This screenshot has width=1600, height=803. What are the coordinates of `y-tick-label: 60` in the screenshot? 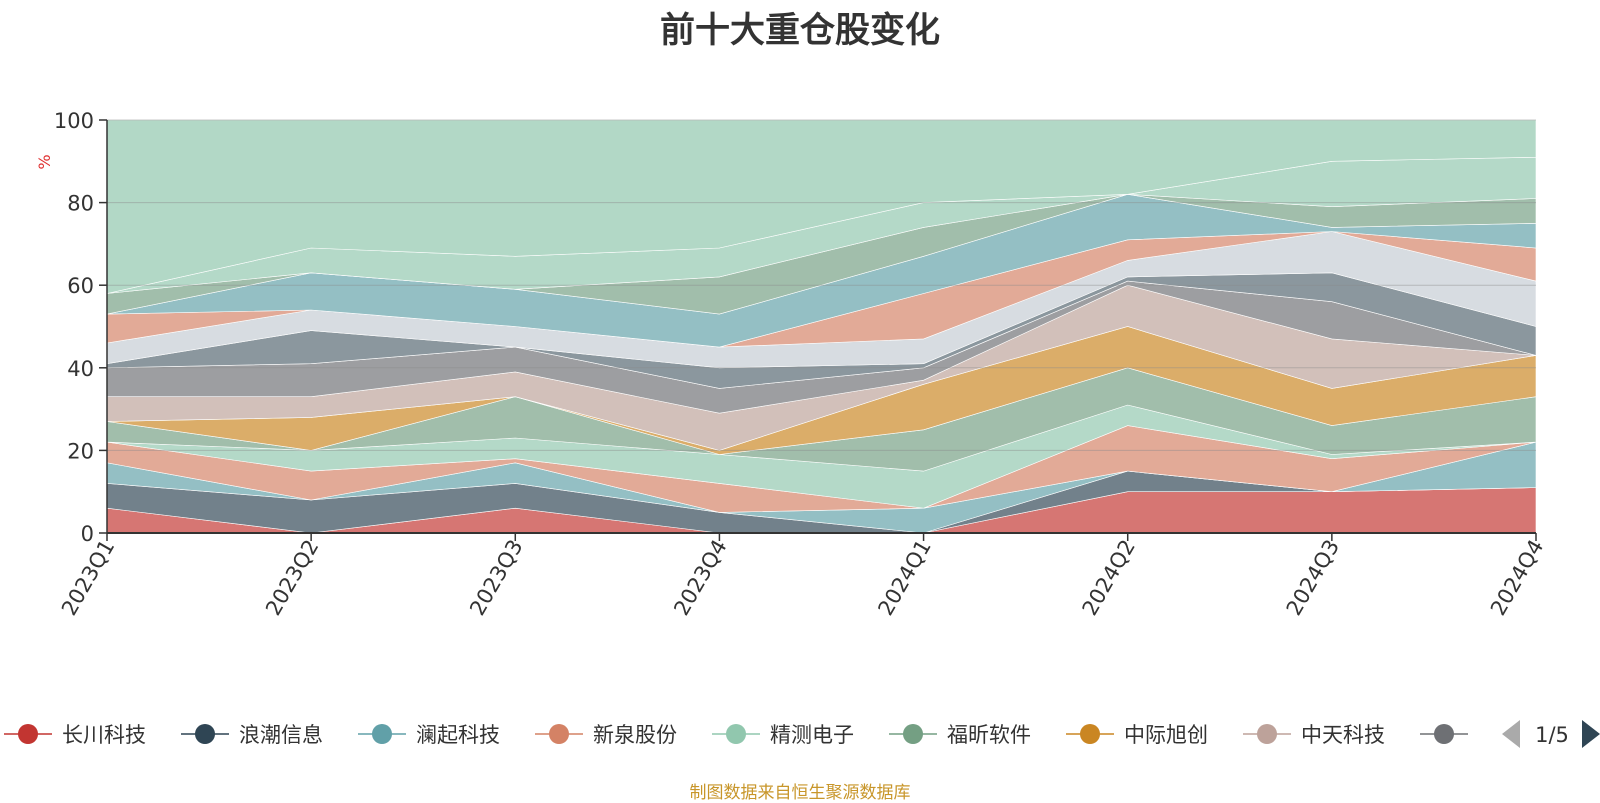 It's located at (80, 286).